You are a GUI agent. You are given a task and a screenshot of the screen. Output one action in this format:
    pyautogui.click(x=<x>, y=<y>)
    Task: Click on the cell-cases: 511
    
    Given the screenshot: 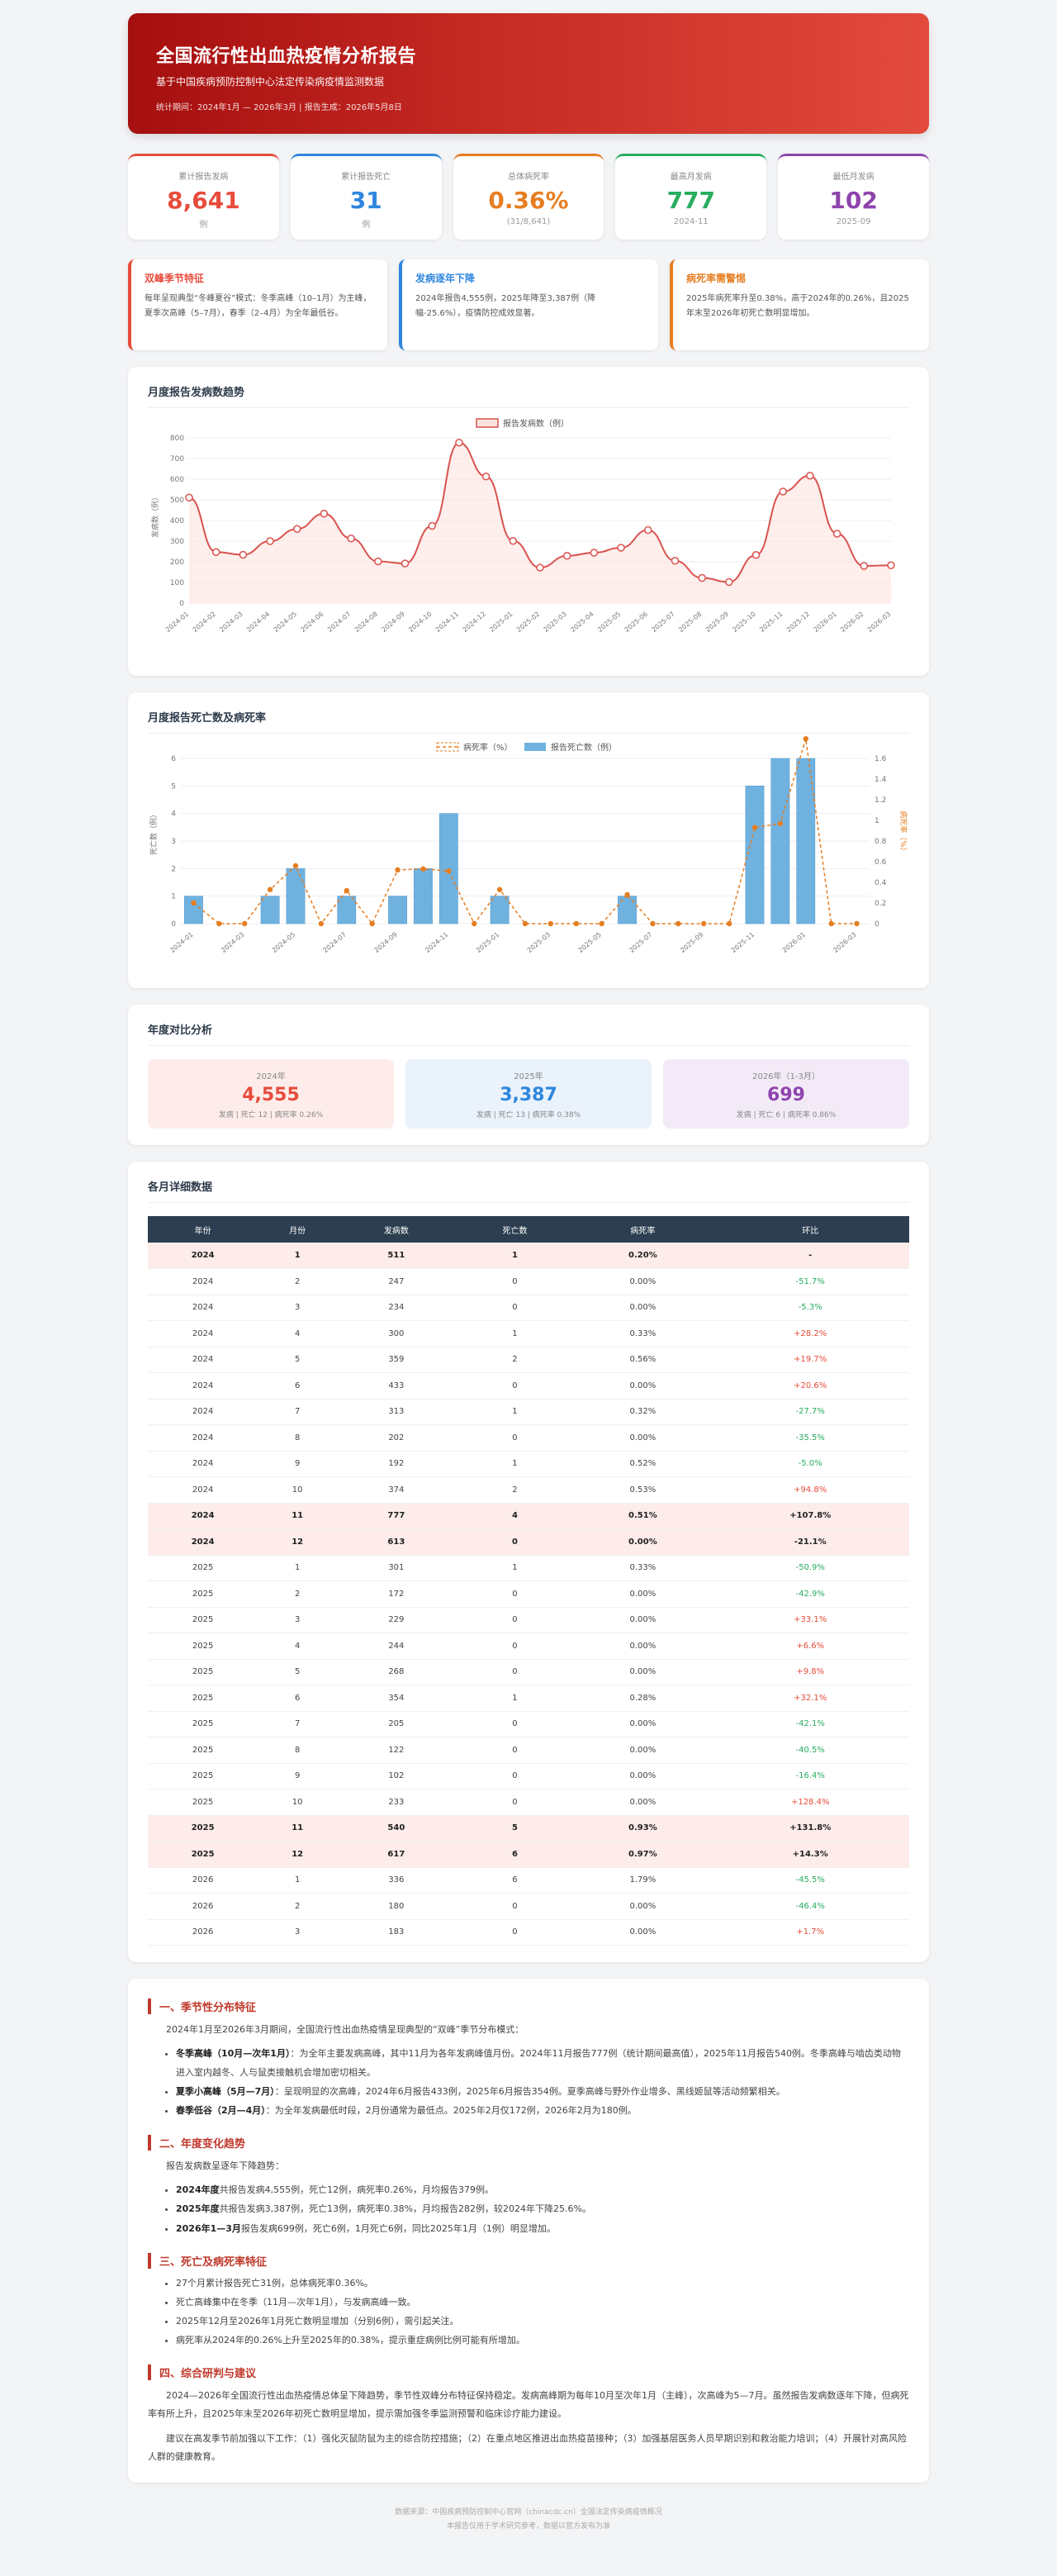 What is the action you would take?
    pyautogui.click(x=396, y=1256)
    